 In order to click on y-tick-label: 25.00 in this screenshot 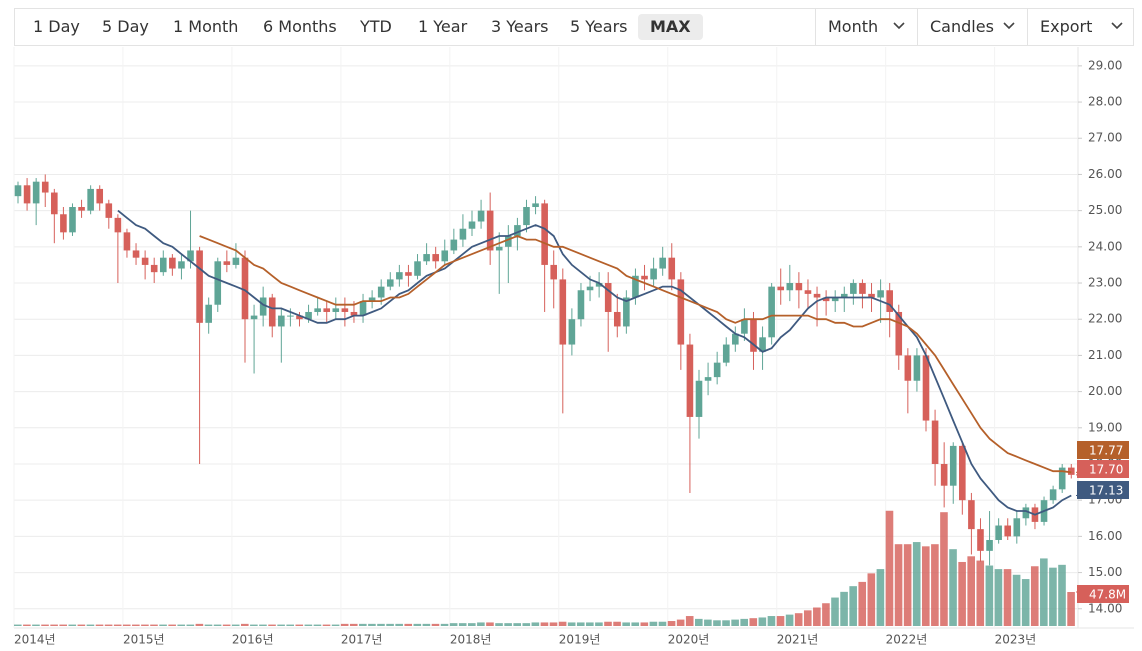, I will do `click(1105, 210)`.